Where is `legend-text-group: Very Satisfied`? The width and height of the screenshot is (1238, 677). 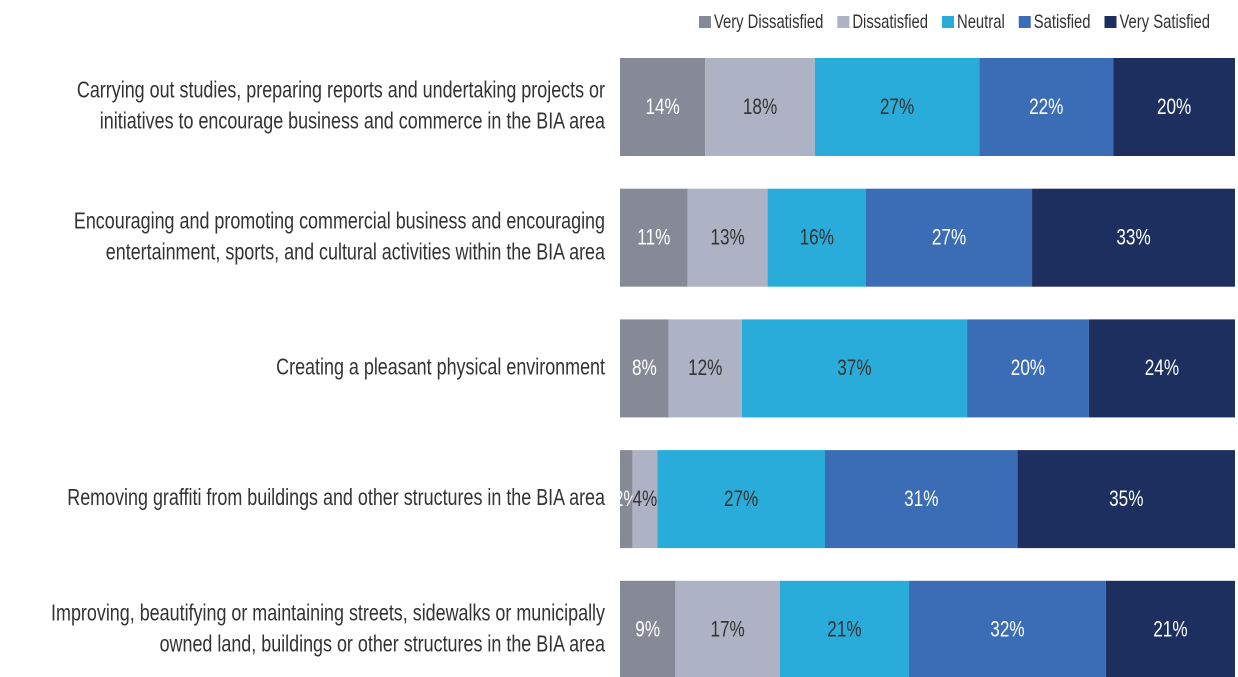
legend-text-group: Very Satisfied is located at coordinates (1165, 21).